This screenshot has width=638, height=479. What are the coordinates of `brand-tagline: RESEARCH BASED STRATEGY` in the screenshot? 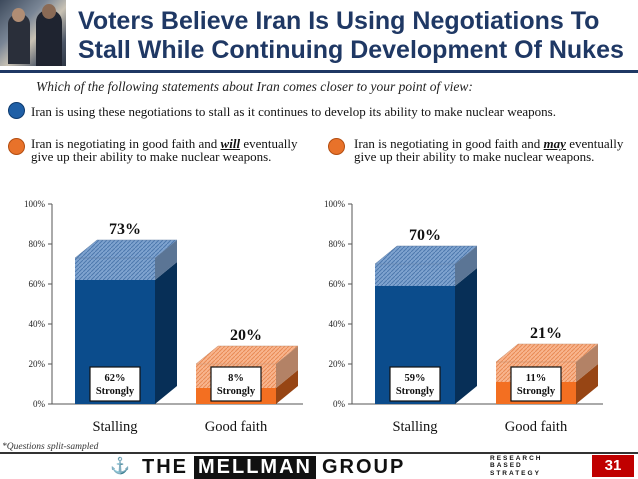 It's located at (516, 466).